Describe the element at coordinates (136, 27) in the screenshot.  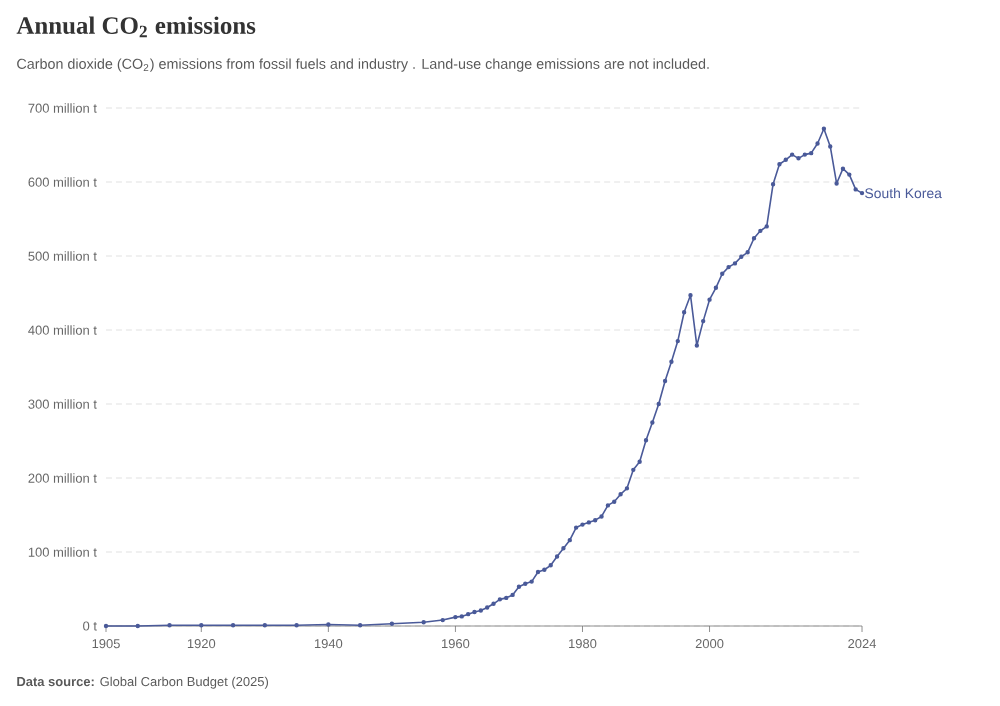
I see `chart-title: Annual CO$_{2}$ emissions` at that location.